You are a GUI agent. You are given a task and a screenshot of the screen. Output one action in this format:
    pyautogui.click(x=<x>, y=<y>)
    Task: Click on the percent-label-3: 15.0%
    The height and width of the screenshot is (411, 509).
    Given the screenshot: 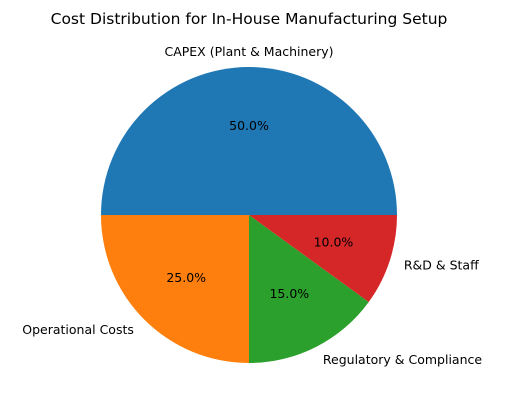 What is the action you would take?
    pyautogui.click(x=289, y=293)
    